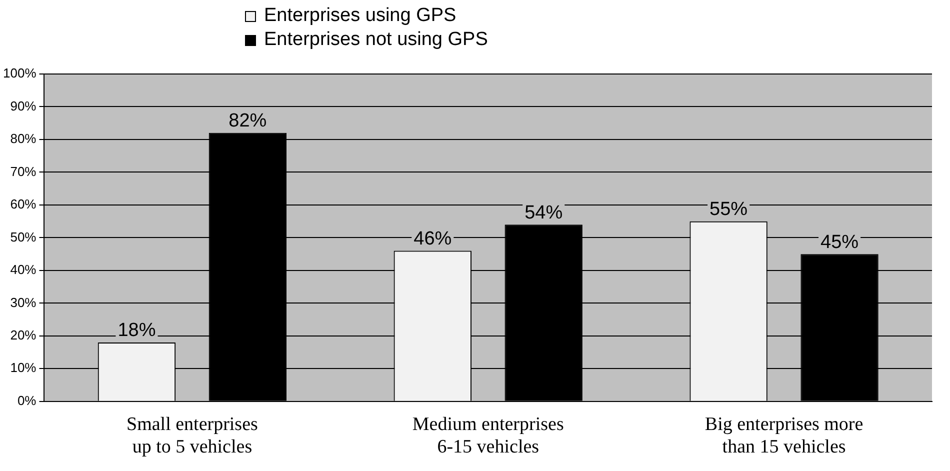 The image size is (950, 471). I want to click on y-tick-label: 40%, so click(23, 270).